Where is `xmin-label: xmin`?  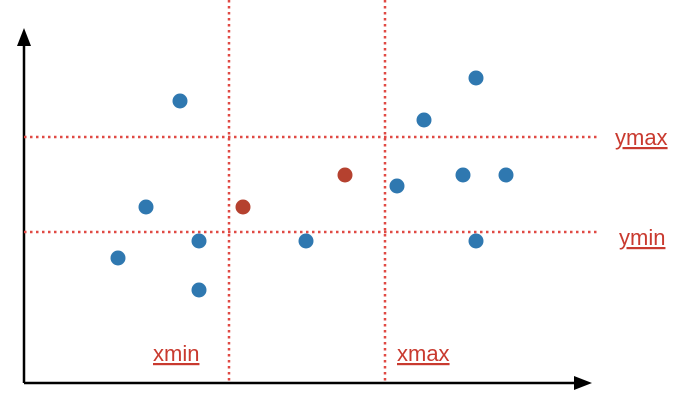 xmin-label: xmin is located at coordinates (176, 353).